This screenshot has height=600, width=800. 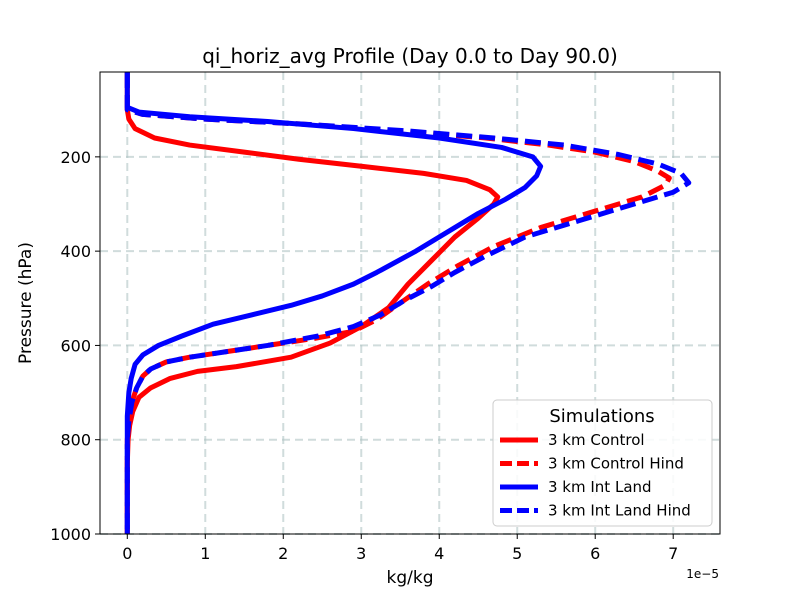 What do you see at coordinates (75, 440) in the screenshot?
I see `y-tick-label: 800` at bounding box center [75, 440].